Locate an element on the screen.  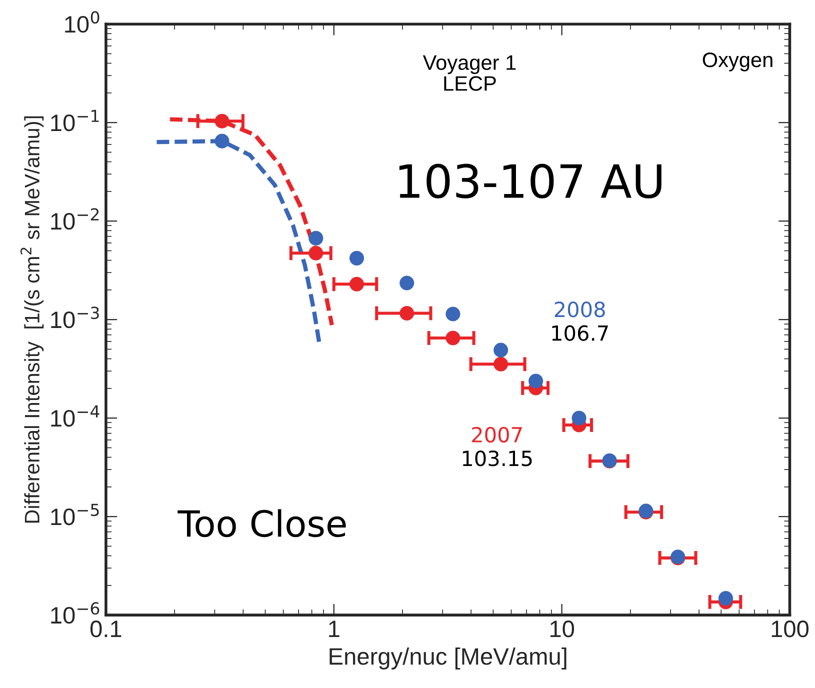
series-label: 2007 is located at coordinates (497, 434).